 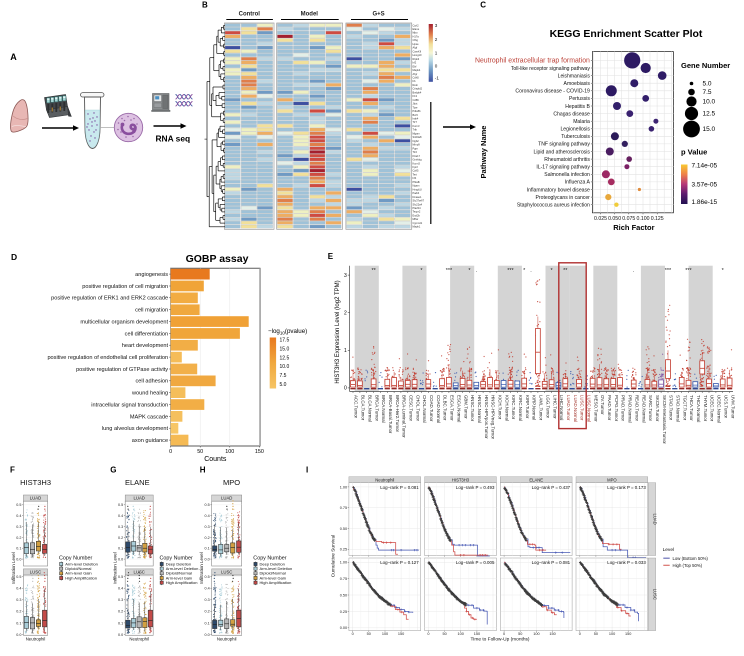 I want to click on svg-text: CESC.Tumor, so click(x=411, y=408).